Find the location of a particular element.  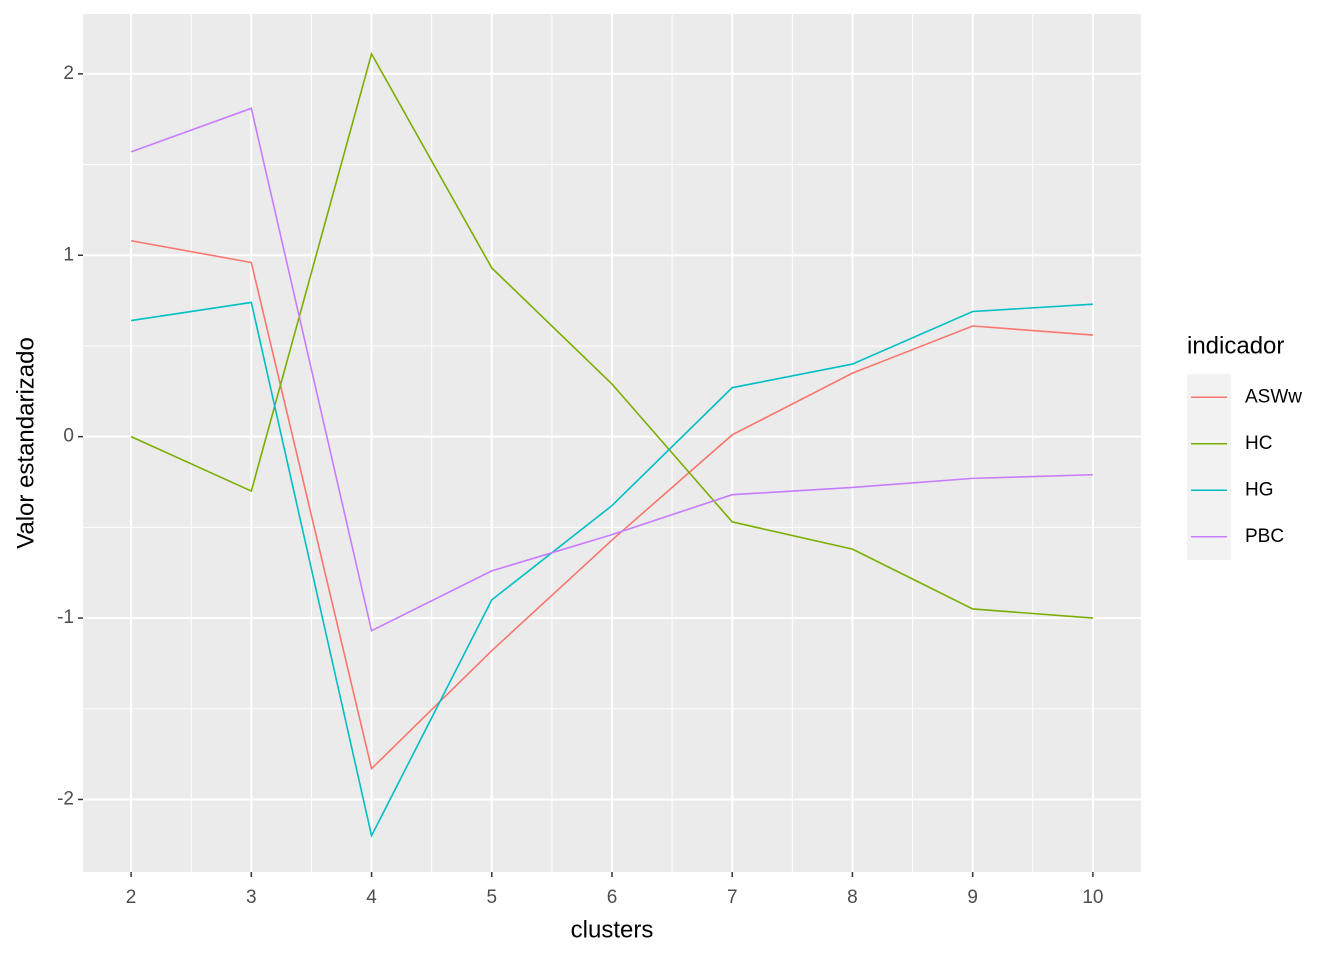

x-tick-label: 10 is located at coordinates (1092, 897).